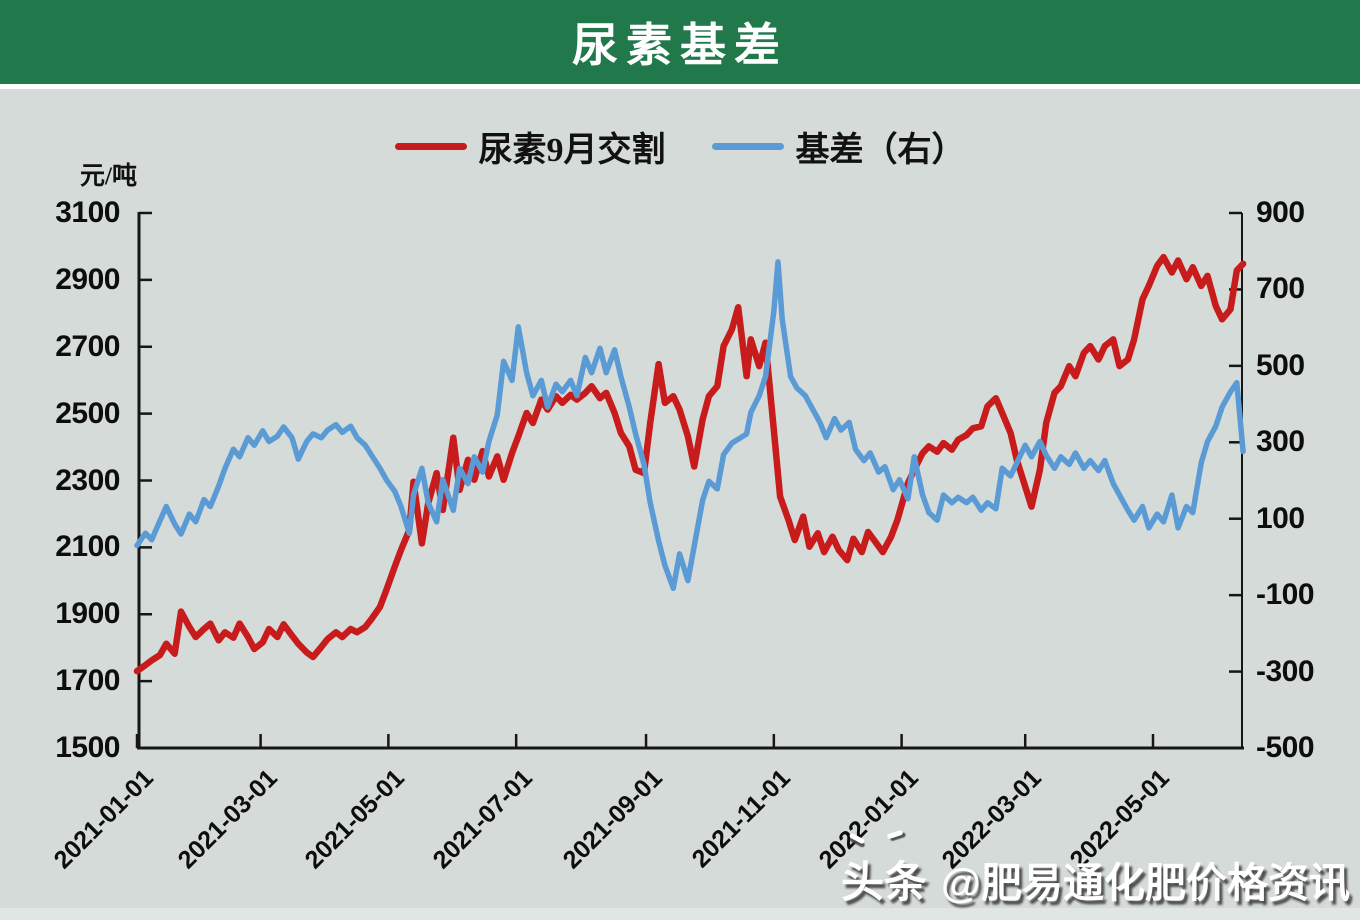  What do you see at coordinates (87, 747) in the screenshot?
I see `y-axis-left-tick-label: 1500` at bounding box center [87, 747].